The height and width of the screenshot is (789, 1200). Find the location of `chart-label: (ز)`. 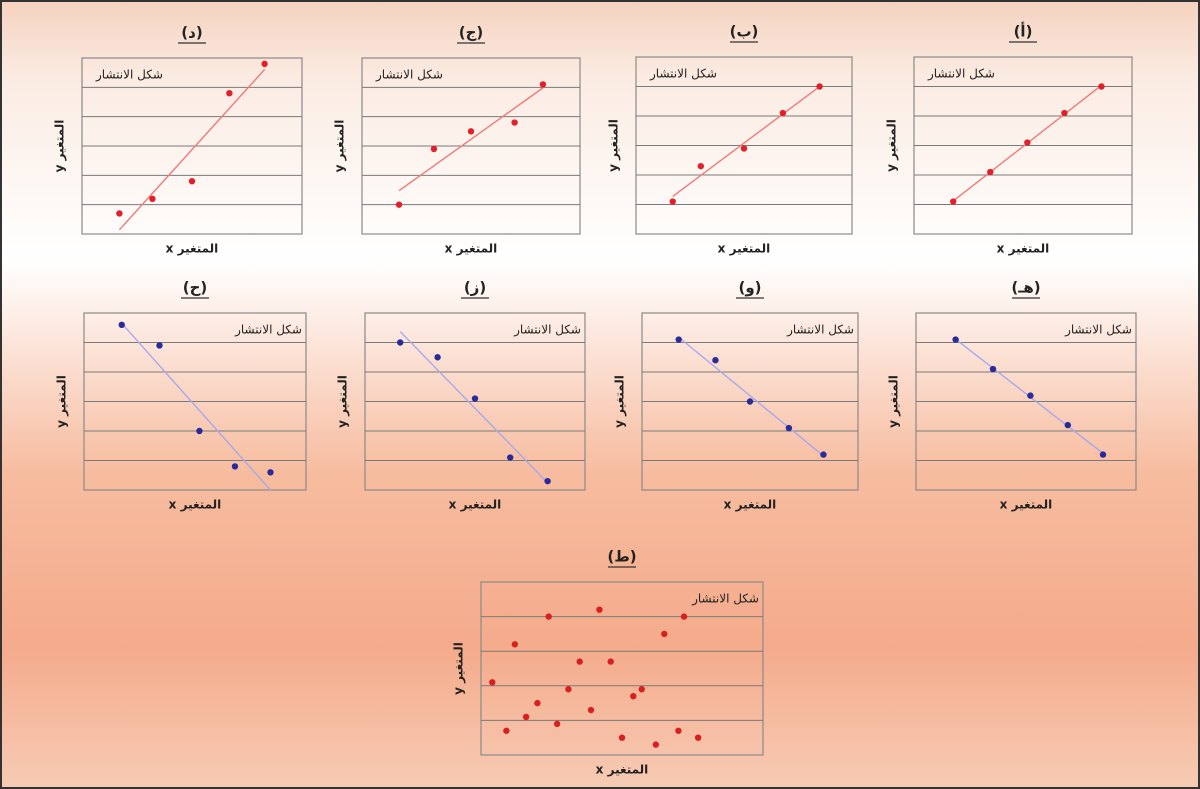

chart-label: (ز) is located at coordinates (475, 288).